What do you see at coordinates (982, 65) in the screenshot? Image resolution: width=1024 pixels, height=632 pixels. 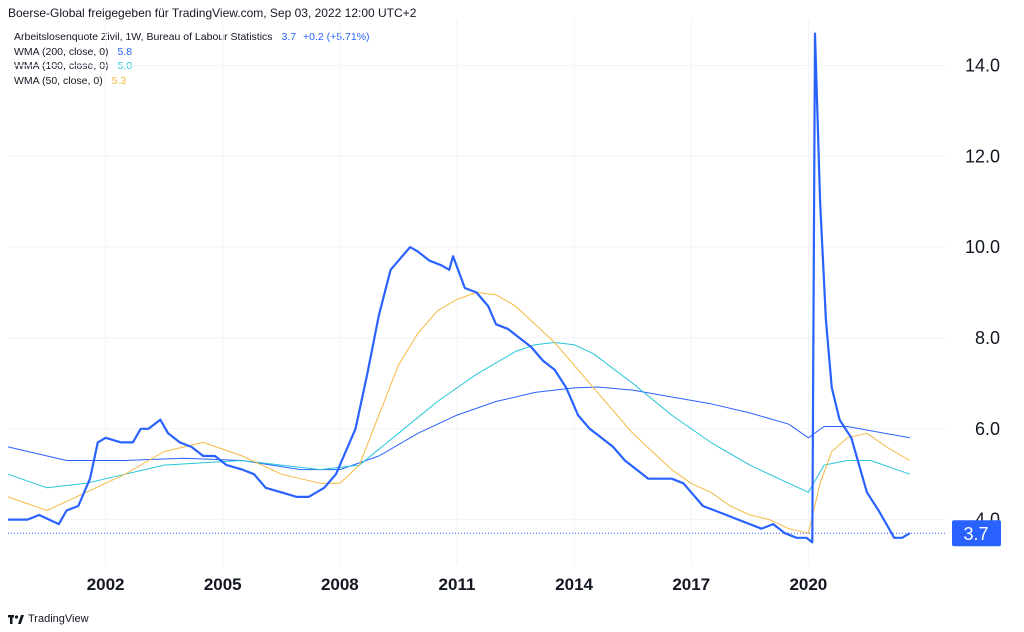 I see `y-tick-label: 14.0` at bounding box center [982, 65].